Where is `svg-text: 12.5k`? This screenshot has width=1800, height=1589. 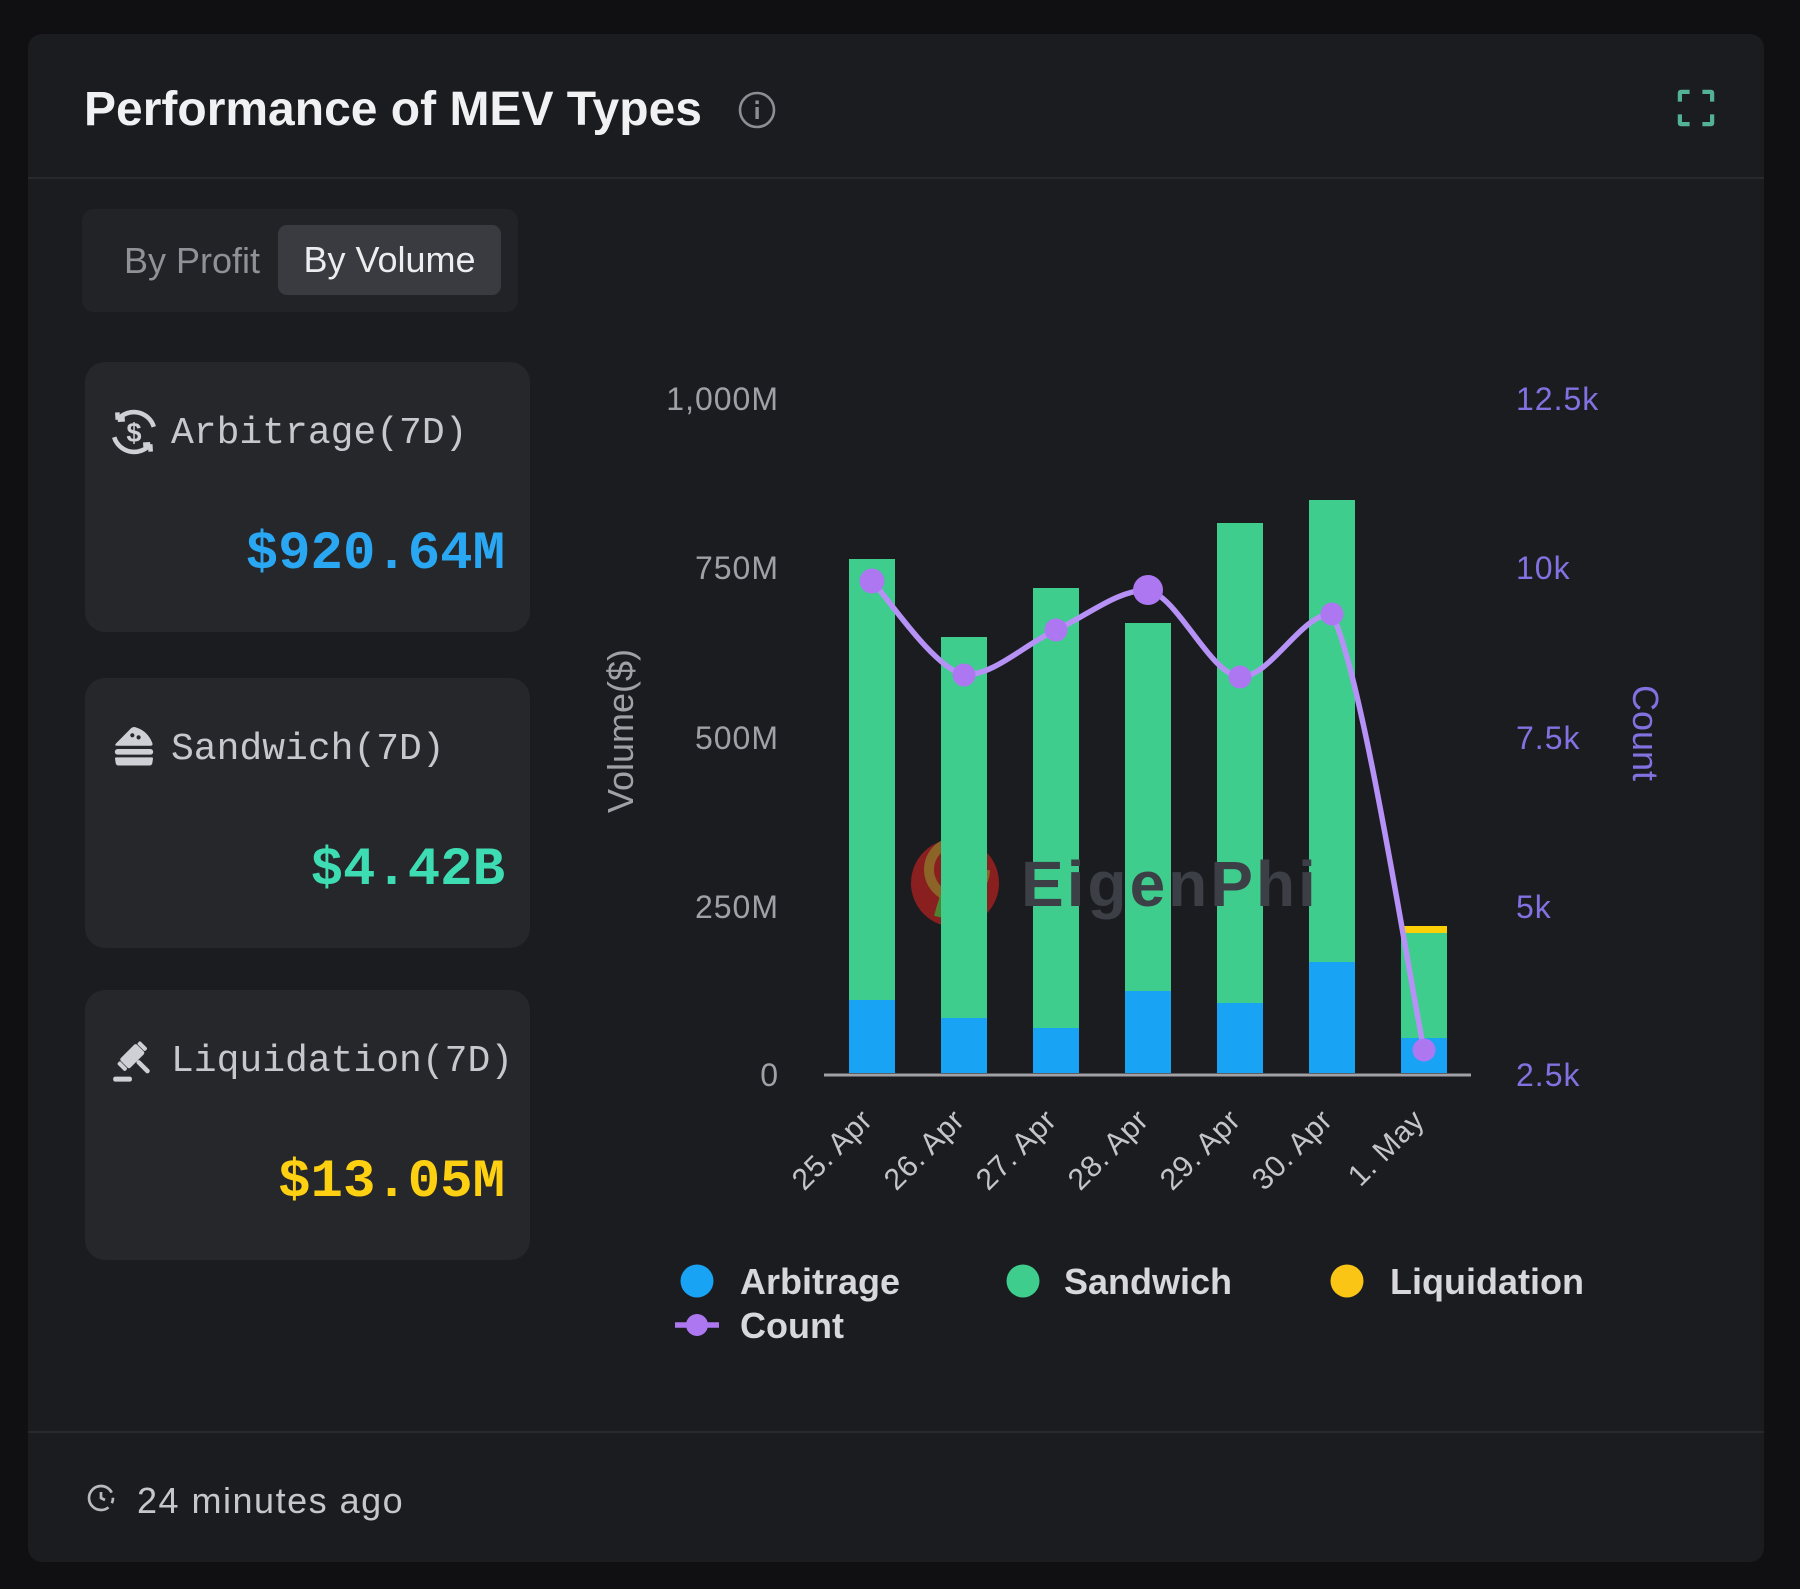 svg-text: 12.5k is located at coordinates (1557, 399).